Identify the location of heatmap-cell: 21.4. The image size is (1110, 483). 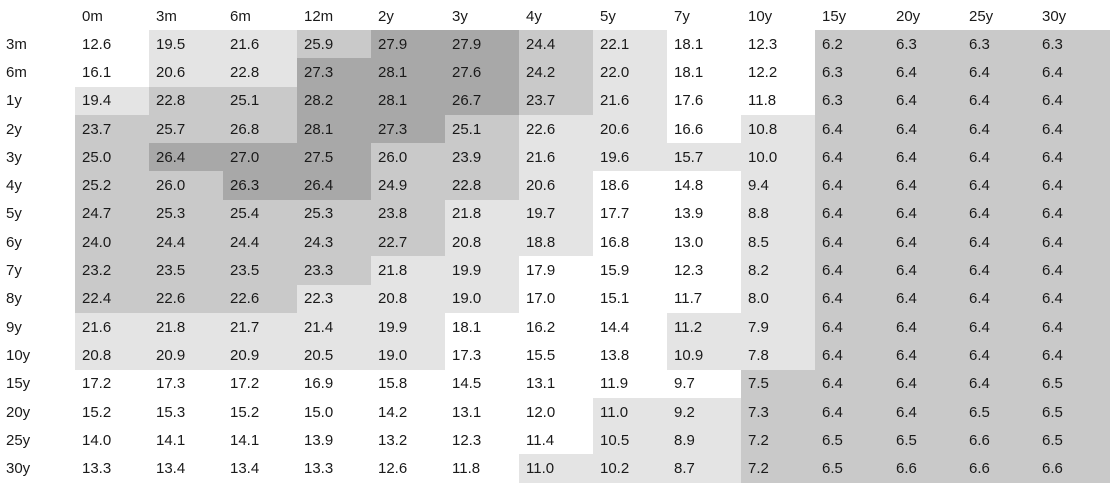
(334, 327).